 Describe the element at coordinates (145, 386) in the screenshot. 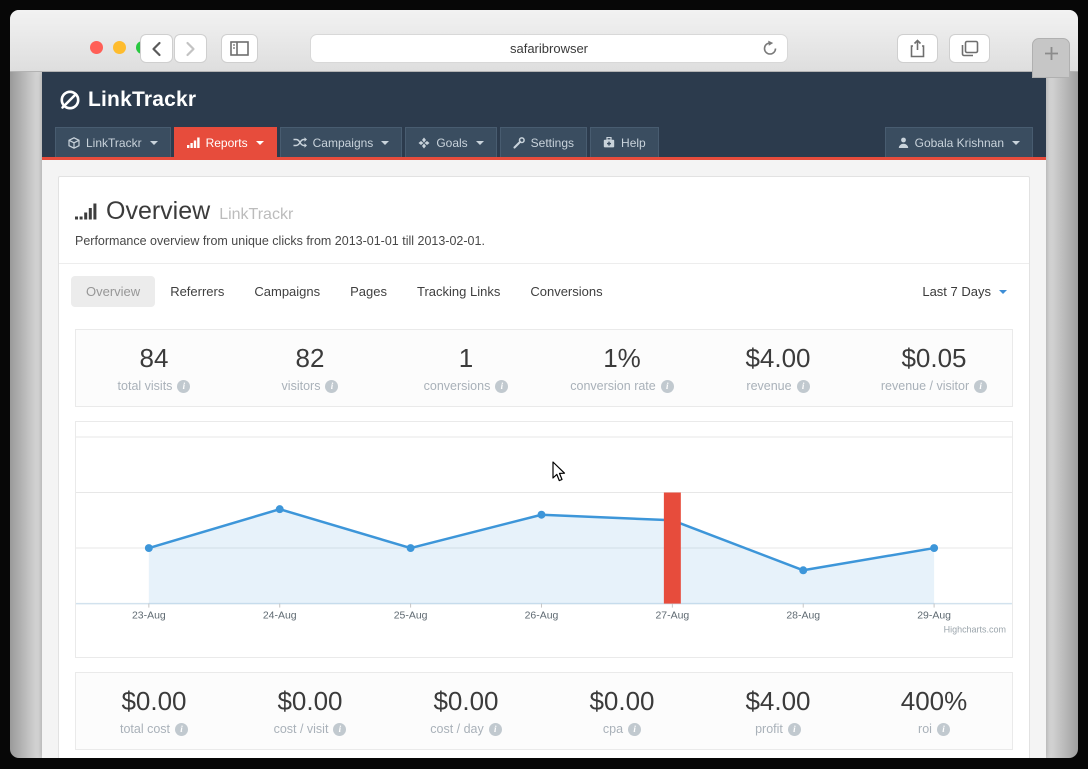

I see `stat-label: total visits` at that location.